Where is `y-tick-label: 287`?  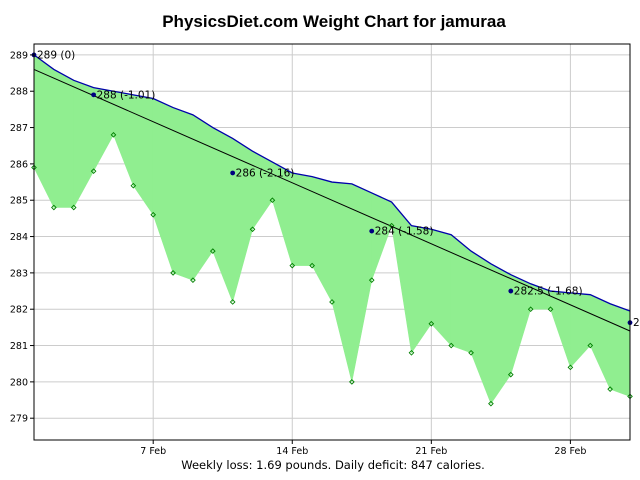 y-tick-label: 287 is located at coordinates (19, 128).